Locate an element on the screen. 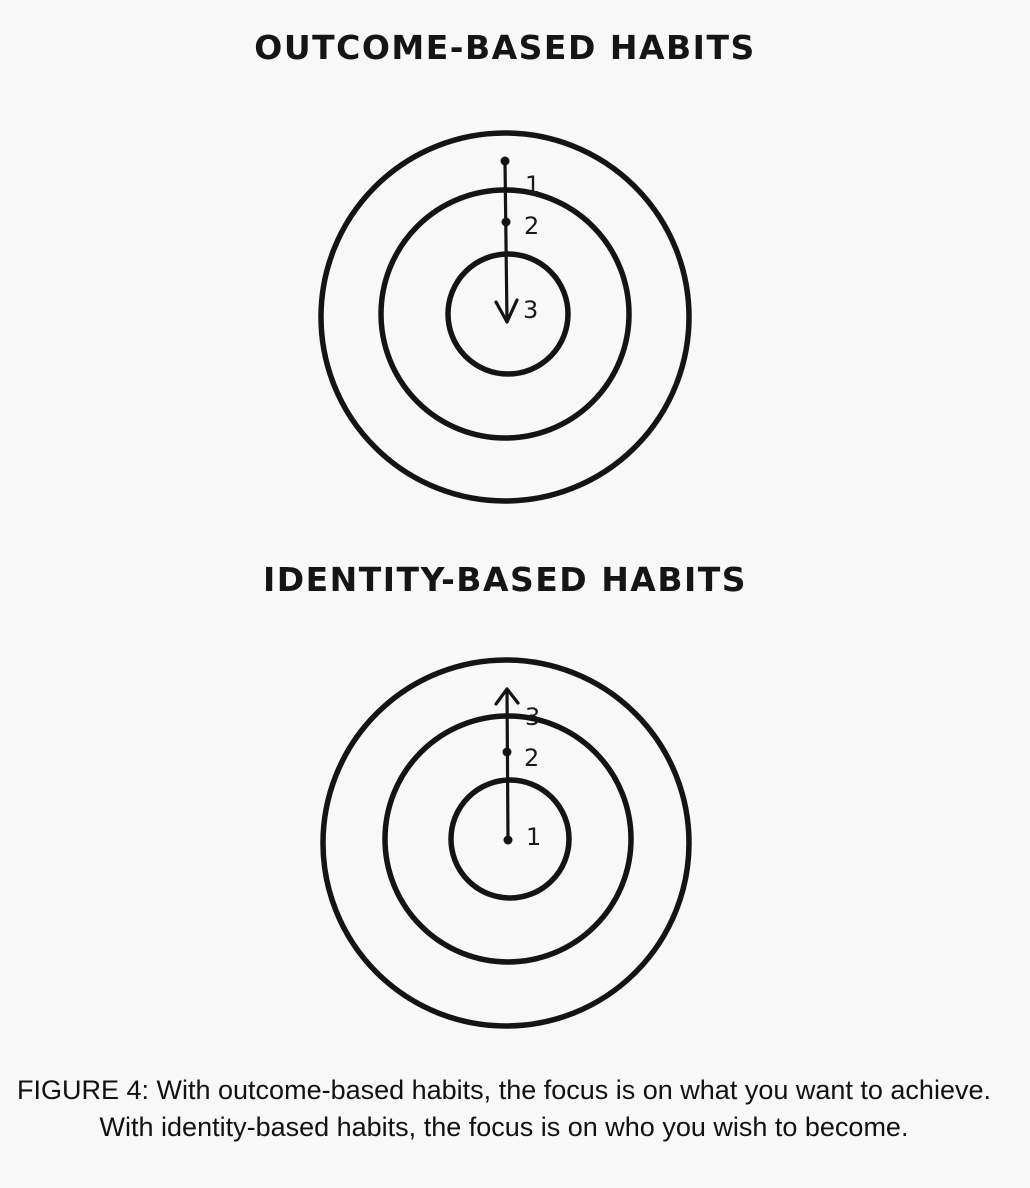 This screenshot has width=1030, height=1188. inward-arrow-line is located at coordinates (506, 242).